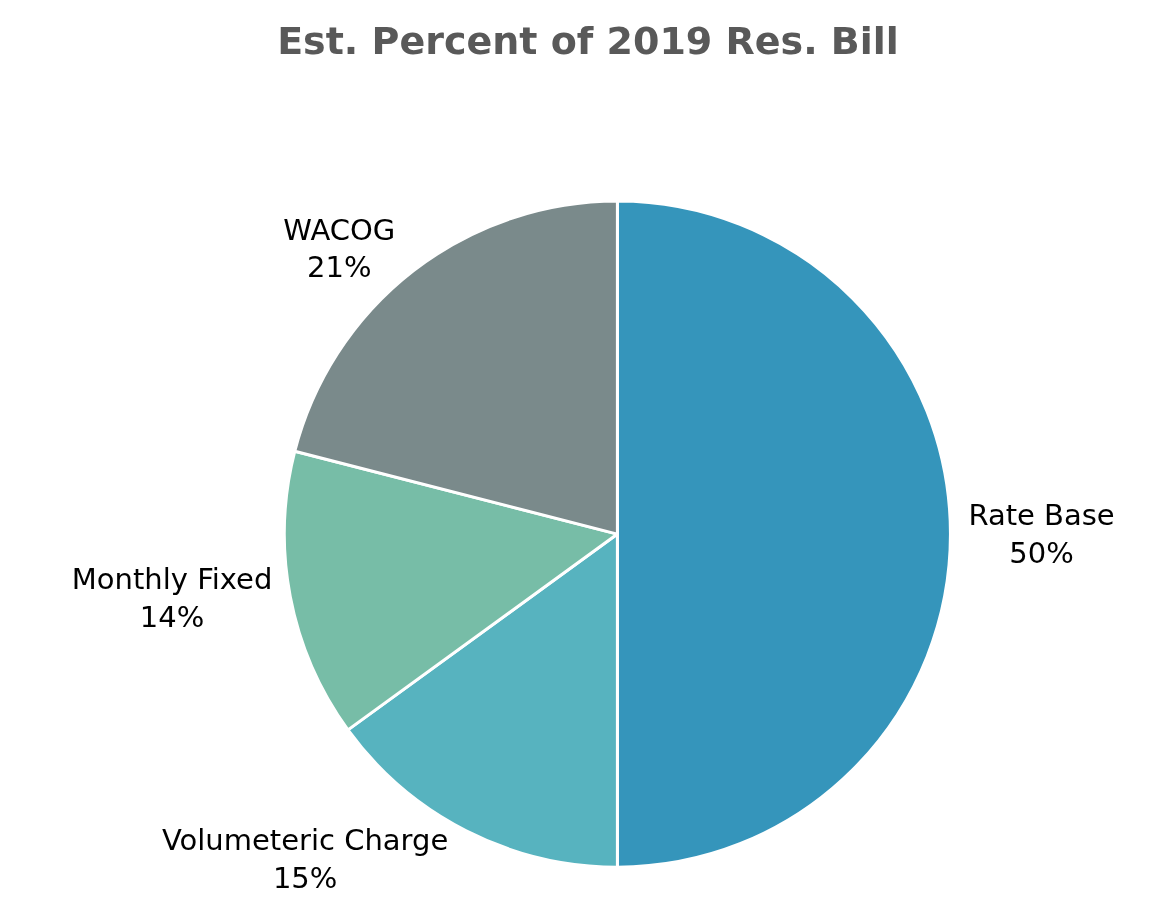  Describe the element at coordinates (305, 878) in the screenshot. I see `data-label: 15%` at that location.